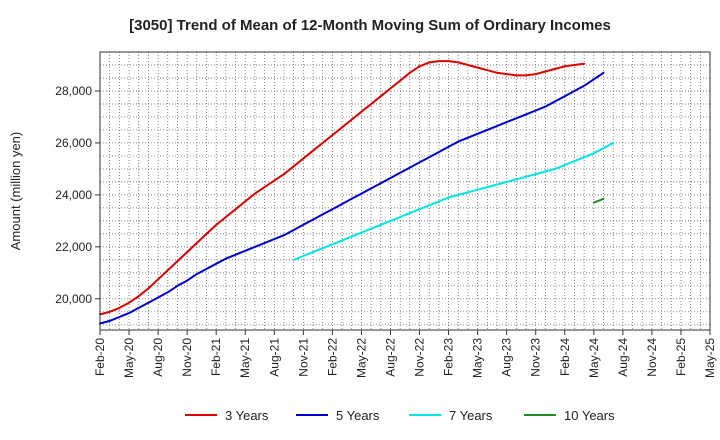 This screenshot has width=720, height=440. I want to click on y-axis-ticks: 20,000 22,000 24,000 26,000 28,000, so click(77, 195).